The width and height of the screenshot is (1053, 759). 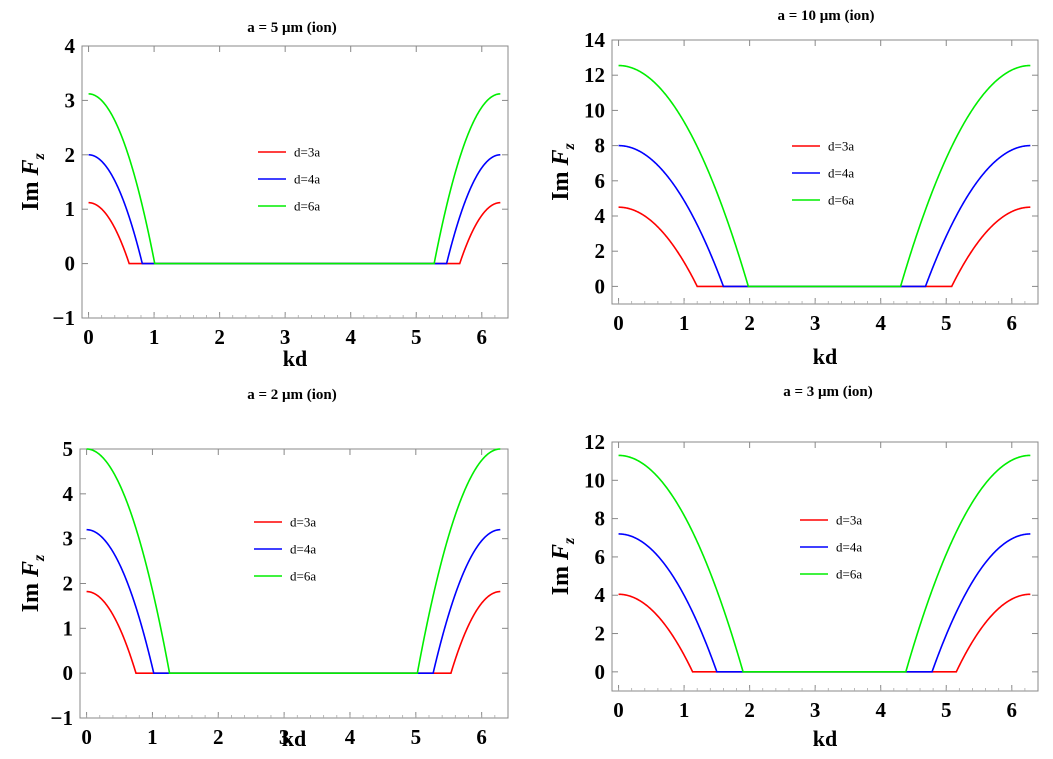 What do you see at coordinates (68, 449) in the screenshot?
I see `y-tick-label: 5` at bounding box center [68, 449].